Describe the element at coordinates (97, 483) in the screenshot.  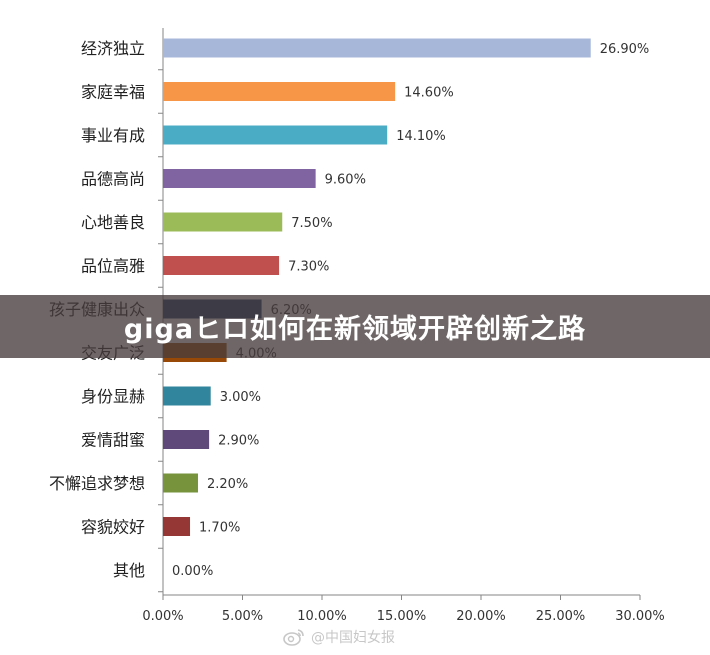
I see `category-label: 不懈追求梦想` at that location.